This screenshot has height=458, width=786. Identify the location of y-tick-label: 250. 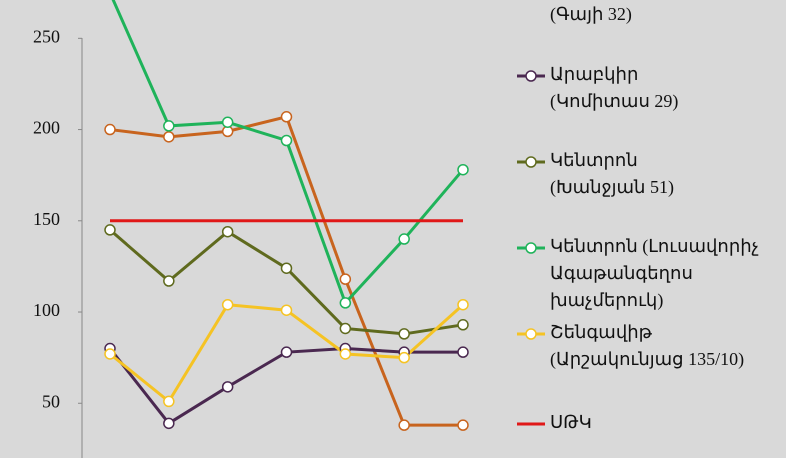
(46, 36).